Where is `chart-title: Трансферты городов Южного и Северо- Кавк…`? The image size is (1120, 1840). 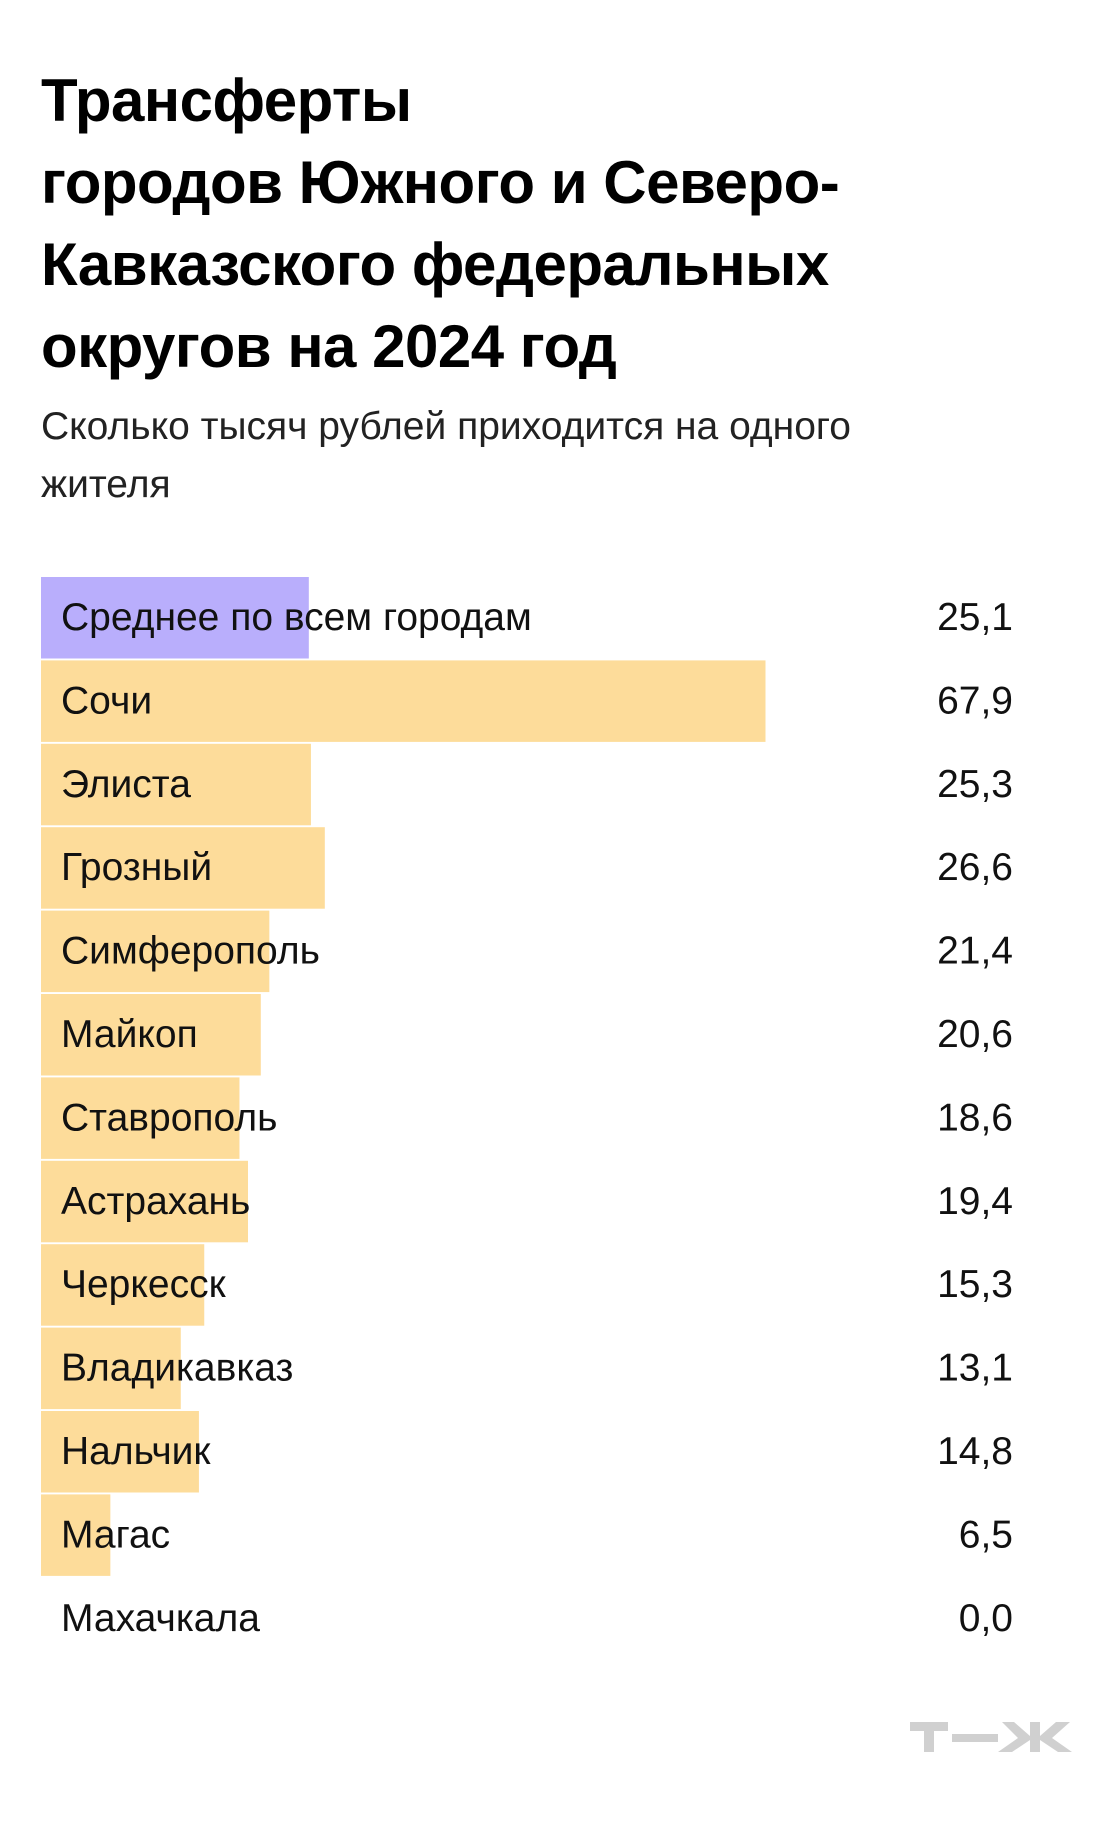
chart-title: Трансферты городов Южного и Северо- Кавк… is located at coordinates (440, 223).